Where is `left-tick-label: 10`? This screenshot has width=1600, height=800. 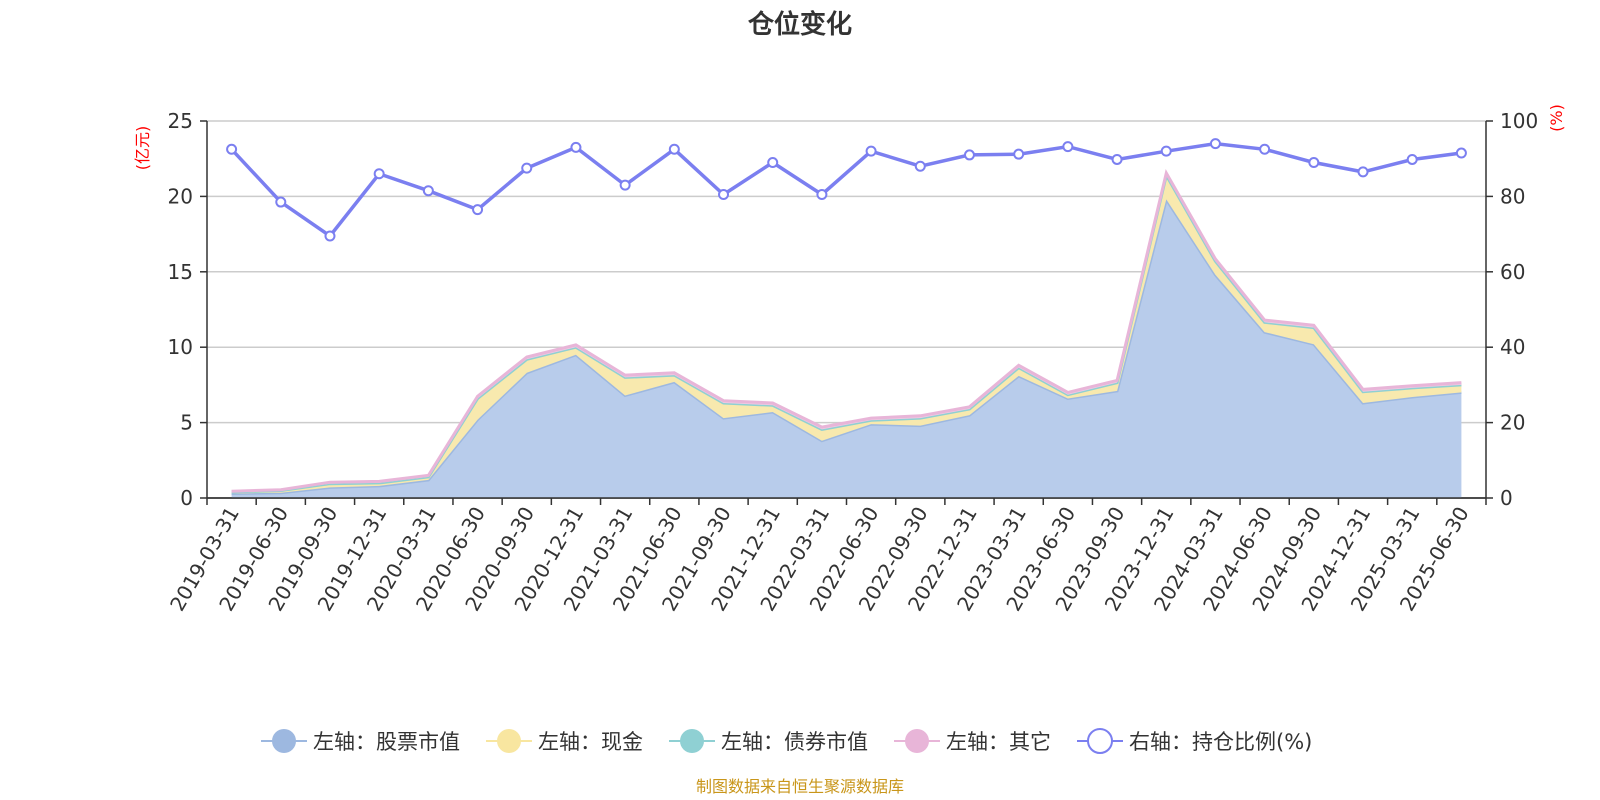 left-tick-label: 10 is located at coordinates (180, 347).